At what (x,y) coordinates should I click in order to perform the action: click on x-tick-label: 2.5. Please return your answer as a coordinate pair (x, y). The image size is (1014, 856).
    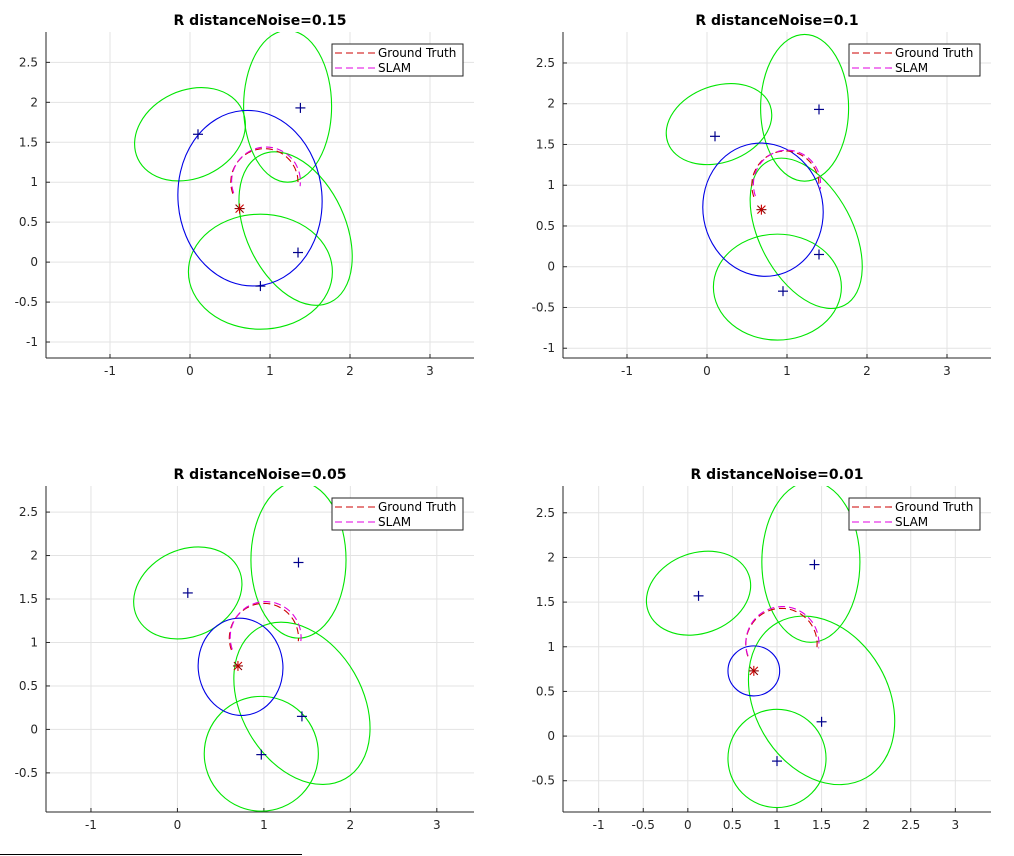
    Looking at the image, I should click on (910, 825).